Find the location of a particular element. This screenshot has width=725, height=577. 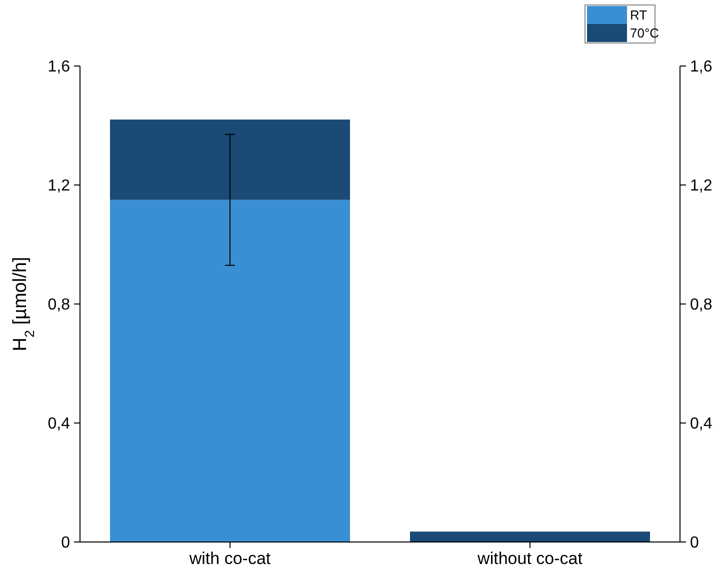

y2-tick-label: 0,8 is located at coordinates (701, 305).